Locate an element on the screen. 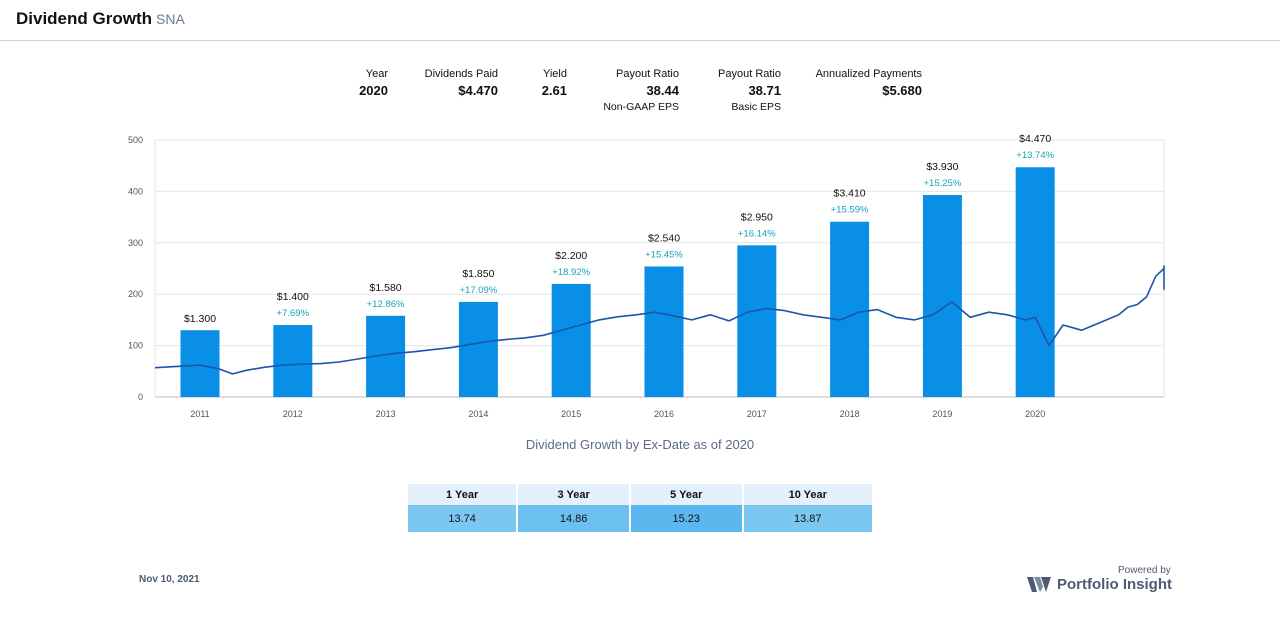  x-tick-label: 2014 is located at coordinates (478, 414).